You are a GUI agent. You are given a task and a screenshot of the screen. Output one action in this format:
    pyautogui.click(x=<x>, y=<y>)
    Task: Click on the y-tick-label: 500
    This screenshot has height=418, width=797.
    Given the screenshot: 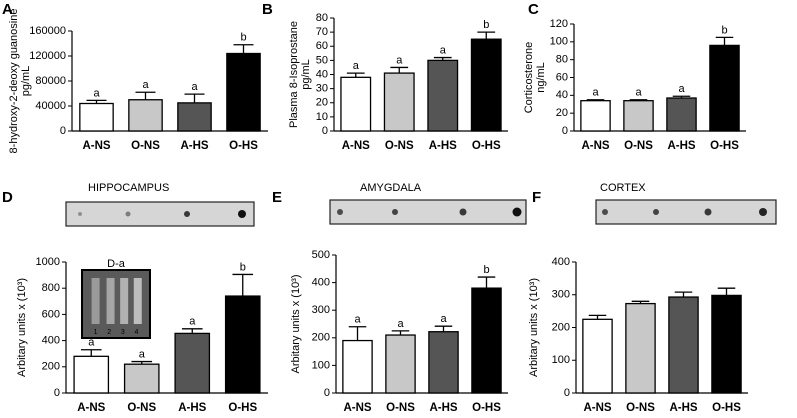 What is the action you would take?
    pyautogui.click(x=321, y=255)
    